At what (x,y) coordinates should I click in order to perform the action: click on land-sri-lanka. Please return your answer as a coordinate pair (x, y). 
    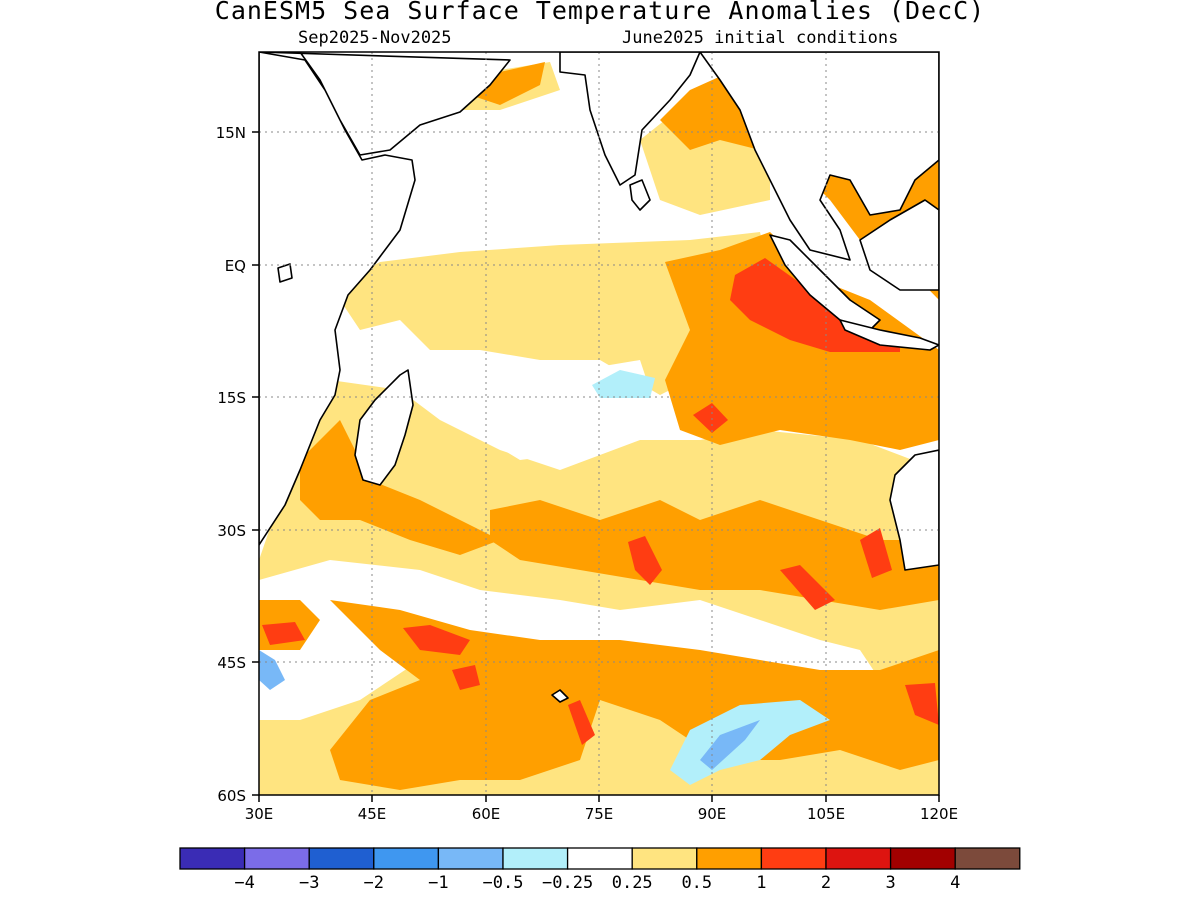
    Looking at the image, I should click on (640, 195).